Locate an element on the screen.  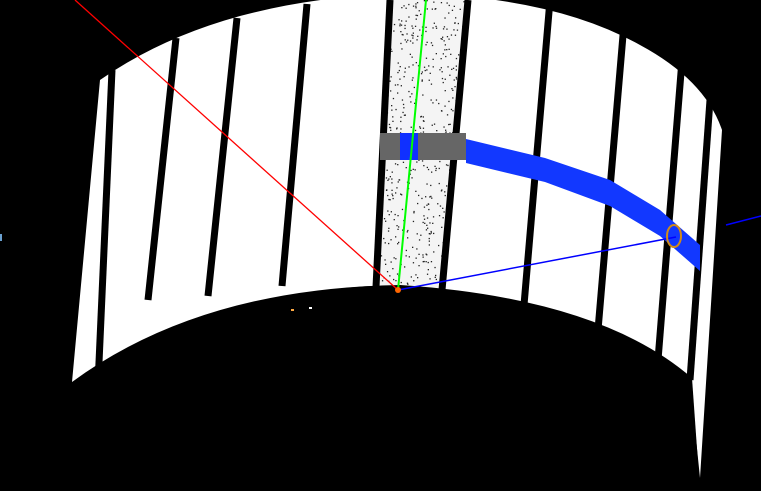
y-axis-line is located at coordinates (412, 145).